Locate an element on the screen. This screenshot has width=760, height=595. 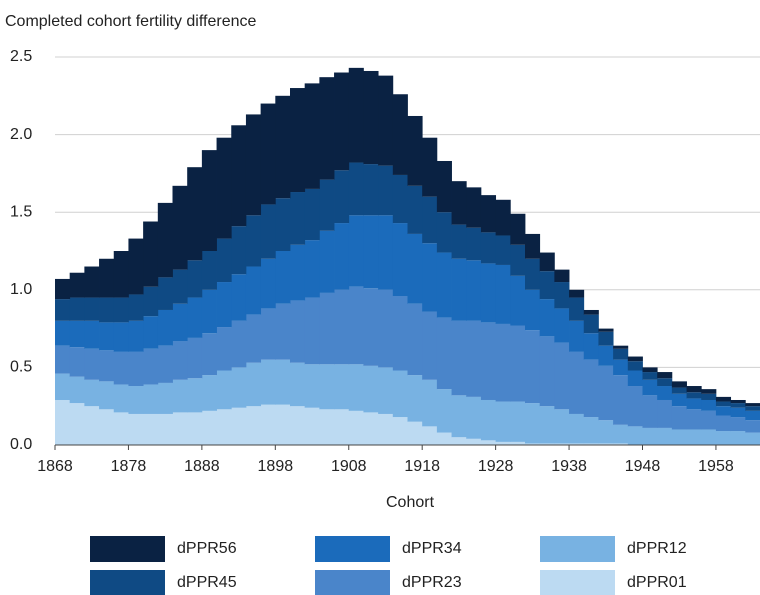
y-tick-label: 0.5 is located at coordinates (21, 367).